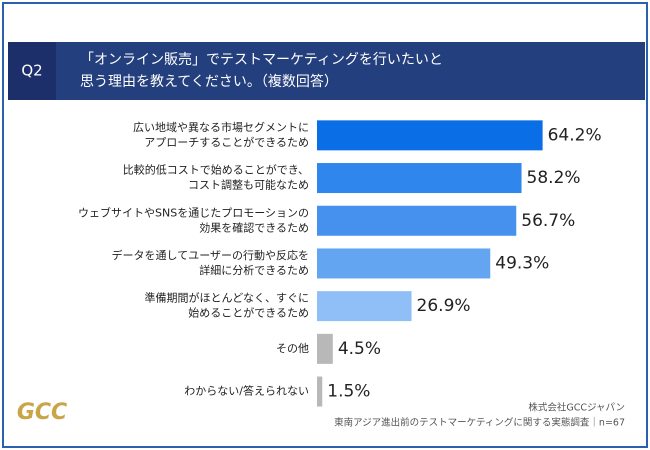 This screenshot has height=450, width=650. Describe the element at coordinates (209, 81) in the screenshot. I see `title-line: 思う理由を教えてください。（複数回答）` at that location.